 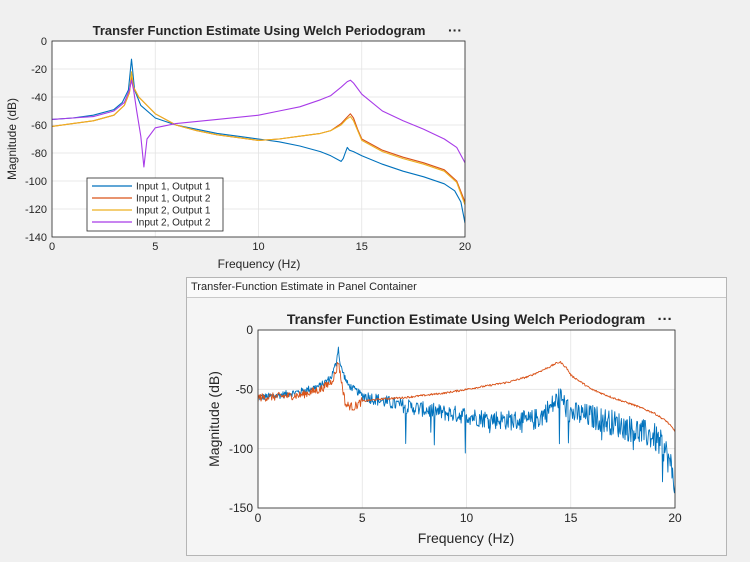 I want to click on y-tick-label: -100, so click(x=36, y=182).